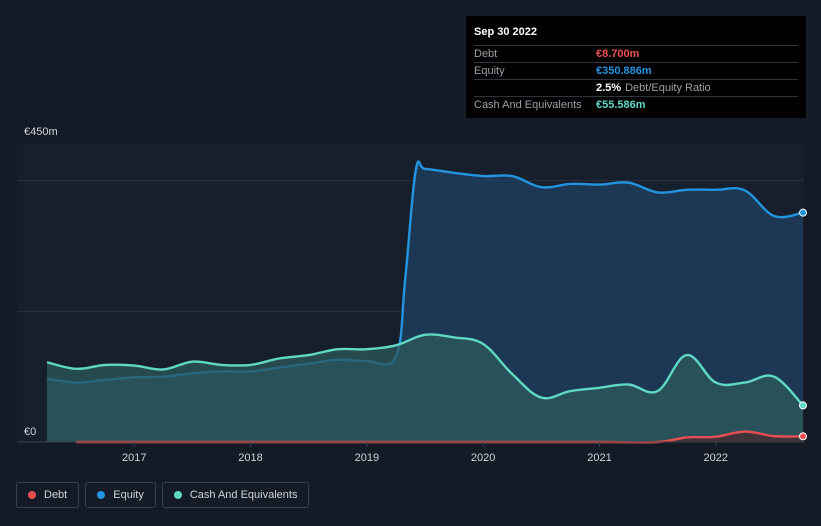 Image resolution: width=821 pixels, height=526 pixels. I want to click on x-tick-label-2022: 2022, so click(716, 458).